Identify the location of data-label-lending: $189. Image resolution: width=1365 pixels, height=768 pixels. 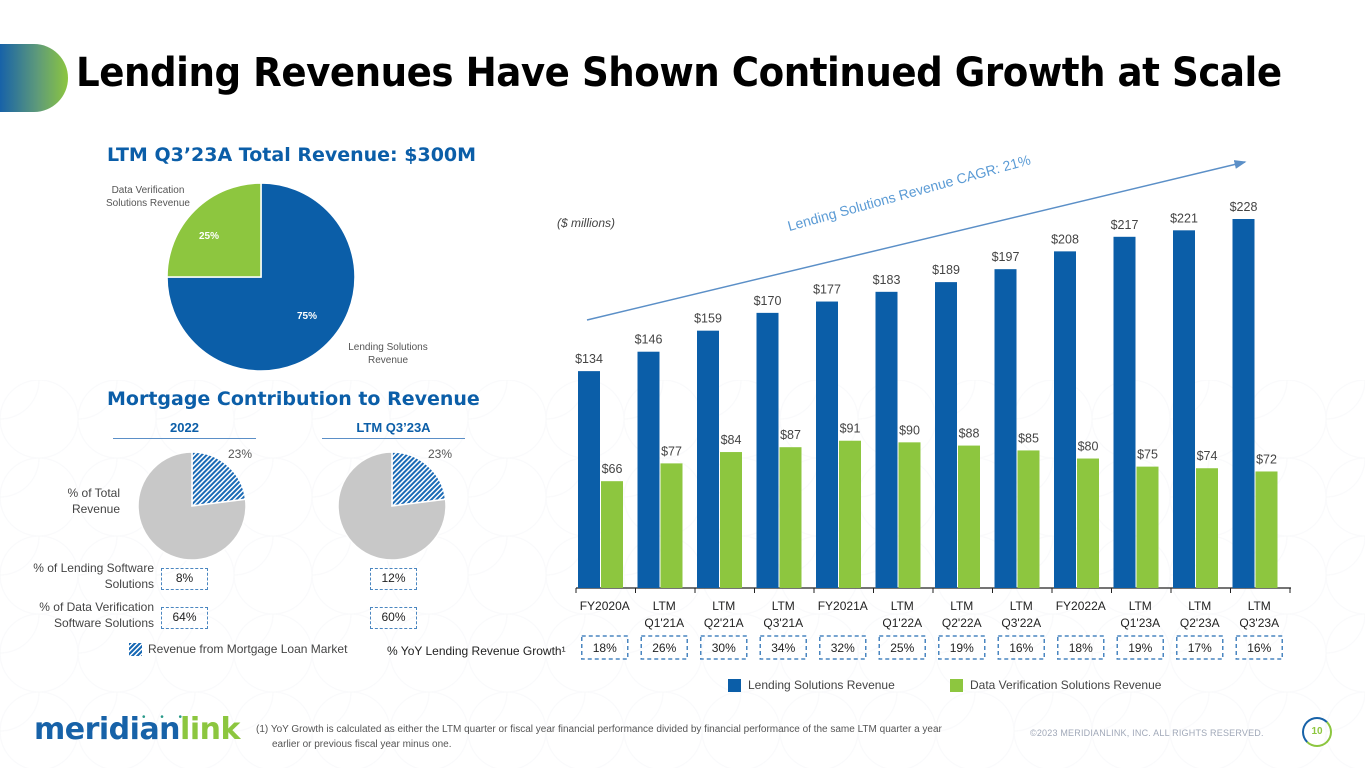
(946, 270).